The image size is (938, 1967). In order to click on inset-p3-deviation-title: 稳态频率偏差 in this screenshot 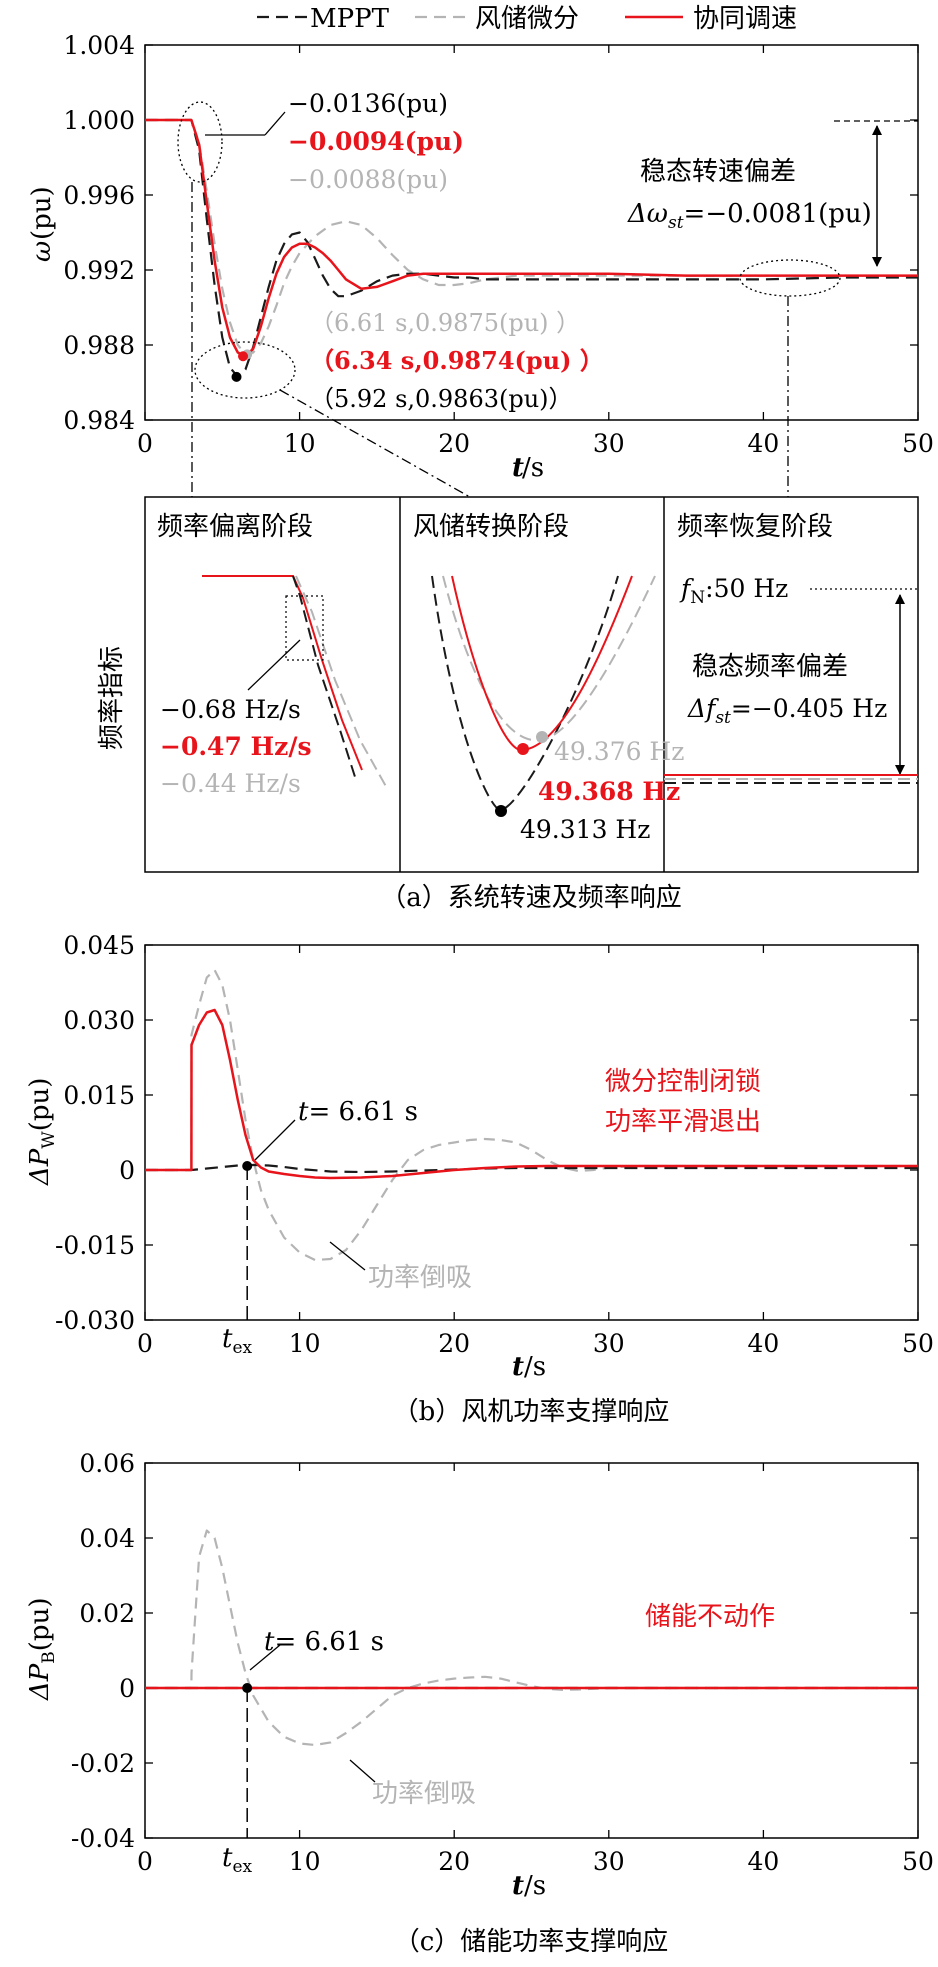, I will do `click(770, 667)`.